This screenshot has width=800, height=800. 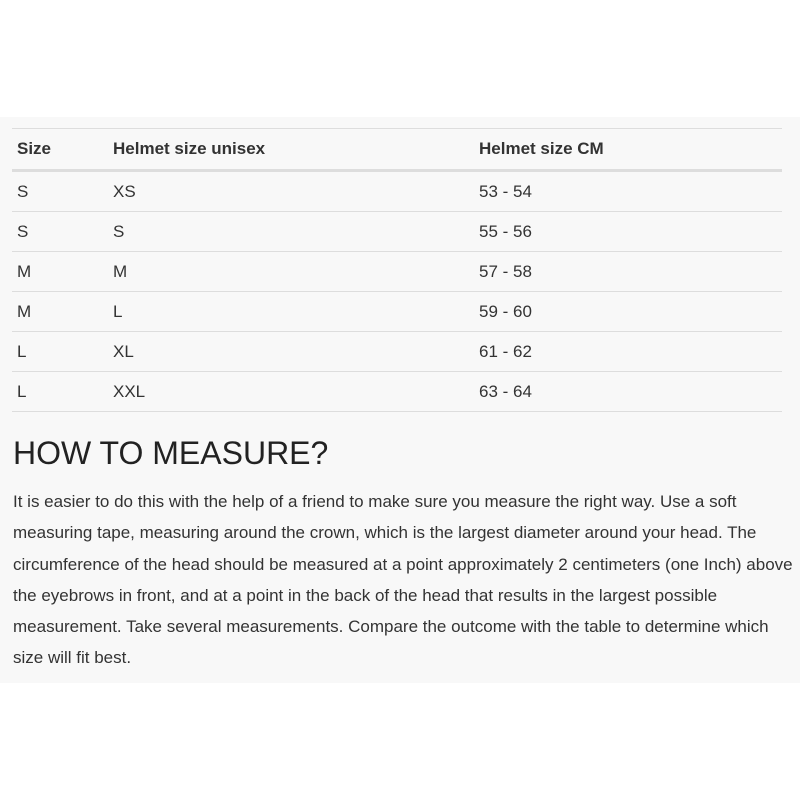 I want to click on table-row: S XS 53 - 54, so click(x=397, y=191).